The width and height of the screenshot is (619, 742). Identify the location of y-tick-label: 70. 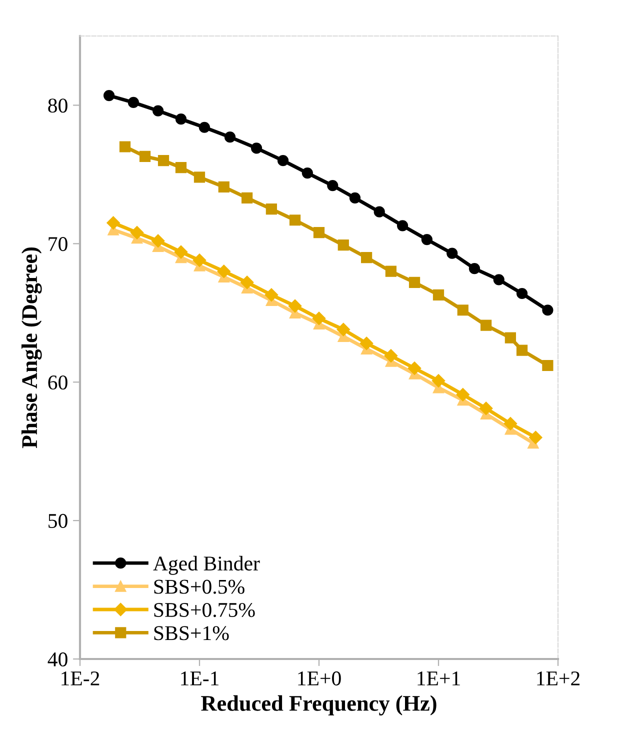
(58, 244).